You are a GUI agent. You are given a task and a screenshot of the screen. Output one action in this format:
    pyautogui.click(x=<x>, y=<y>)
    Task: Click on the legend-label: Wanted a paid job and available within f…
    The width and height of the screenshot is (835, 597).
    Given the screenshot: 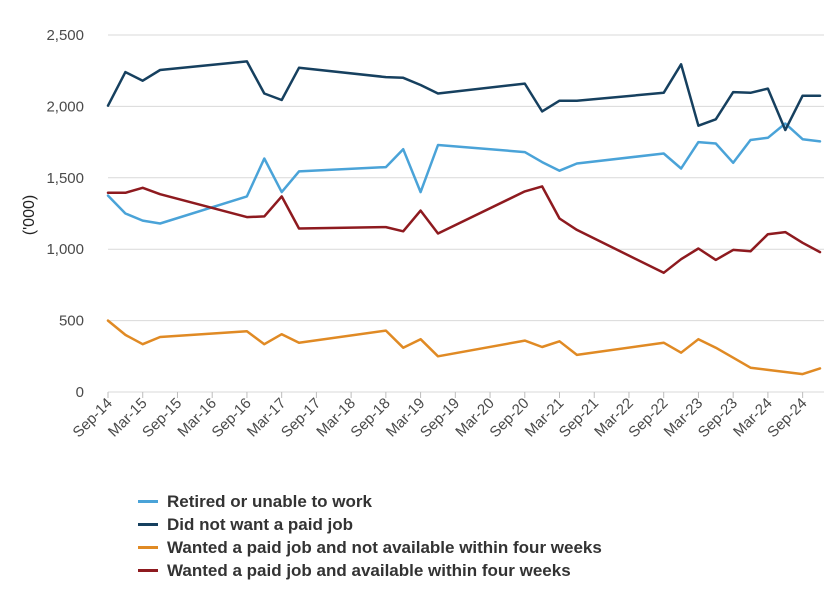 What is the action you would take?
    pyautogui.click(x=369, y=570)
    